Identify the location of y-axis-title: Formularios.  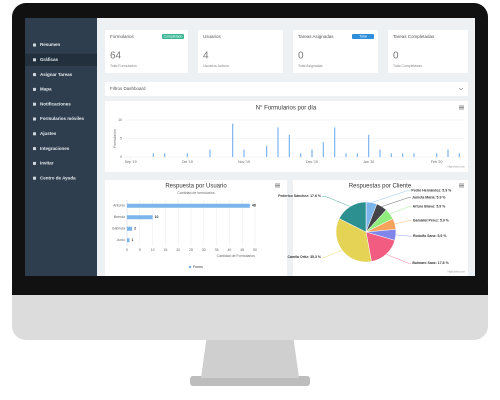
(115, 138).